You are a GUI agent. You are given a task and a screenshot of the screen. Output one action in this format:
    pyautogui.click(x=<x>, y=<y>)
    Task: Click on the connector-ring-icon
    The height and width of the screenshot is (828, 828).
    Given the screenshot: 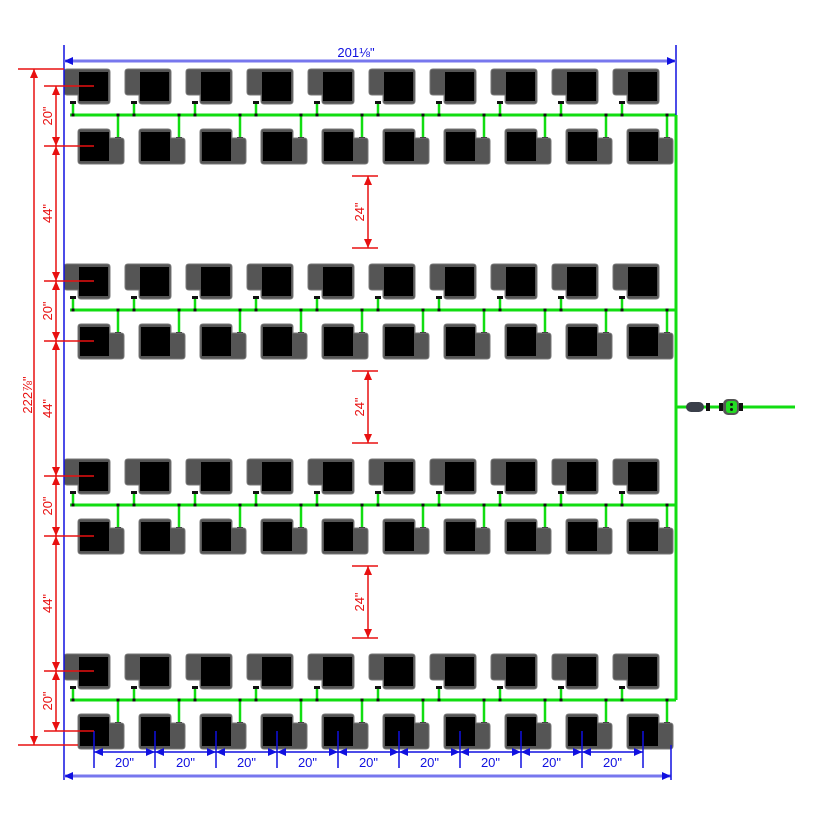 What is the action you would take?
    pyautogui.click(x=721, y=407)
    